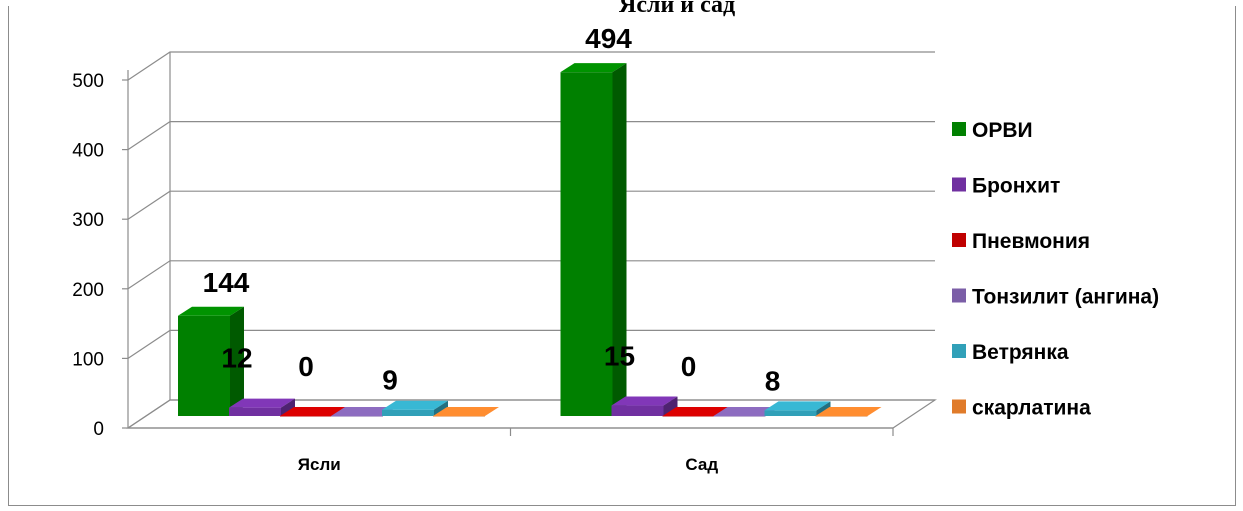 The image size is (1243, 511). I want to click on legend-label: ОРВИ, so click(1002, 130).